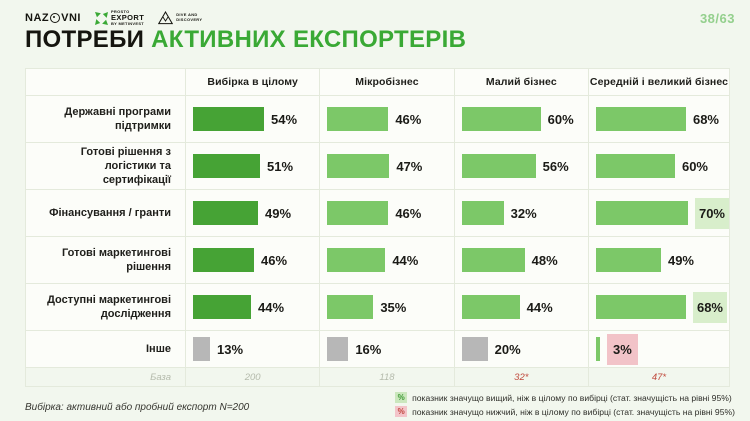 This screenshot has width=750, height=421. What do you see at coordinates (106, 82) in the screenshot?
I see `table-corner` at bounding box center [106, 82].